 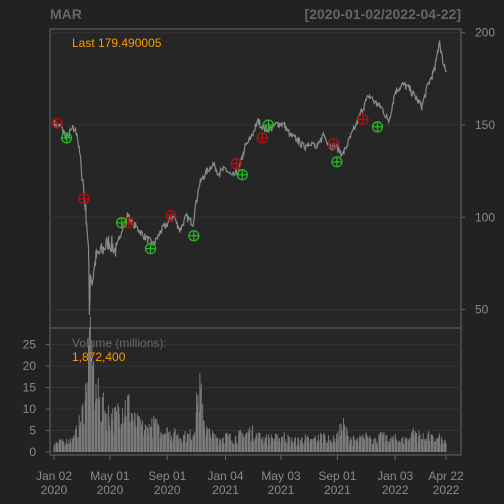 I want to click on volume-y-axis: 25 20 15 10 5 0, so click(x=36, y=398).